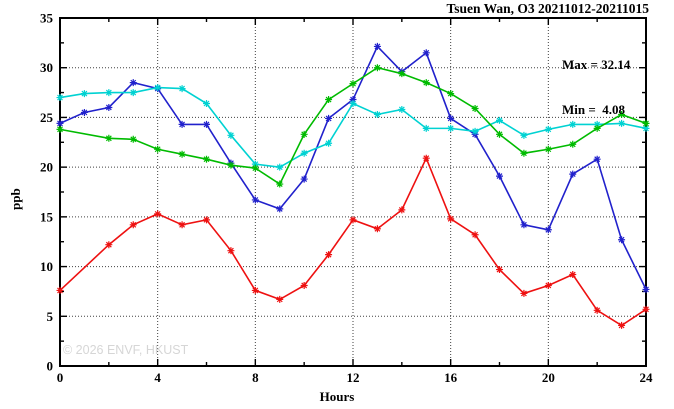 Image resolution: width=674 pixels, height=409 pixels. Describe the element at coordinates (548, 377) in the screenshot. I see `x-tick-label: 20` at that location.